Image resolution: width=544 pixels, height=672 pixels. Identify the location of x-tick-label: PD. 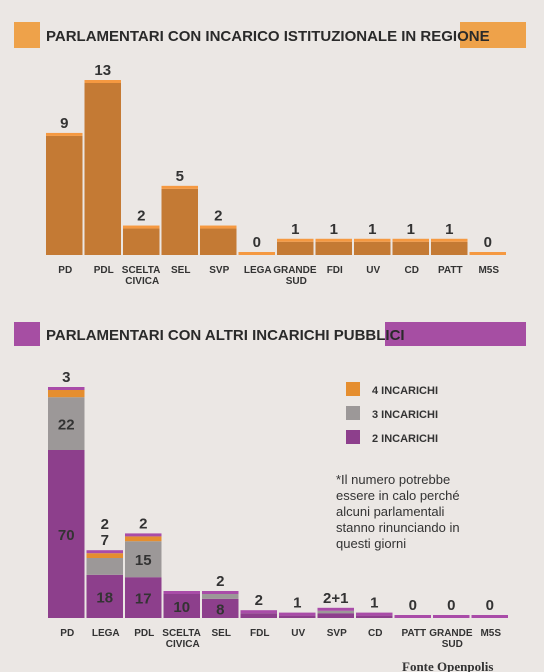
(67, 633).